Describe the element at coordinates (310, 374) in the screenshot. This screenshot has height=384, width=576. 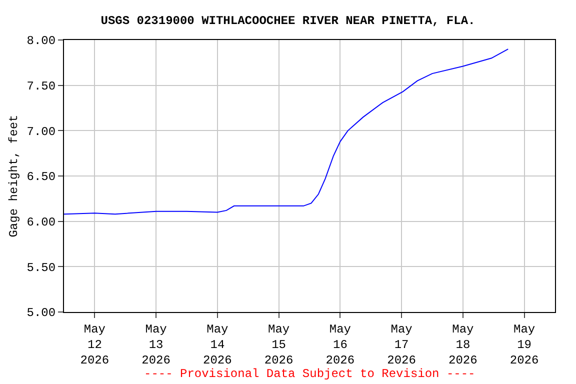
I see `text: ---- Provisional Data Subject to Revision ----` at that location.